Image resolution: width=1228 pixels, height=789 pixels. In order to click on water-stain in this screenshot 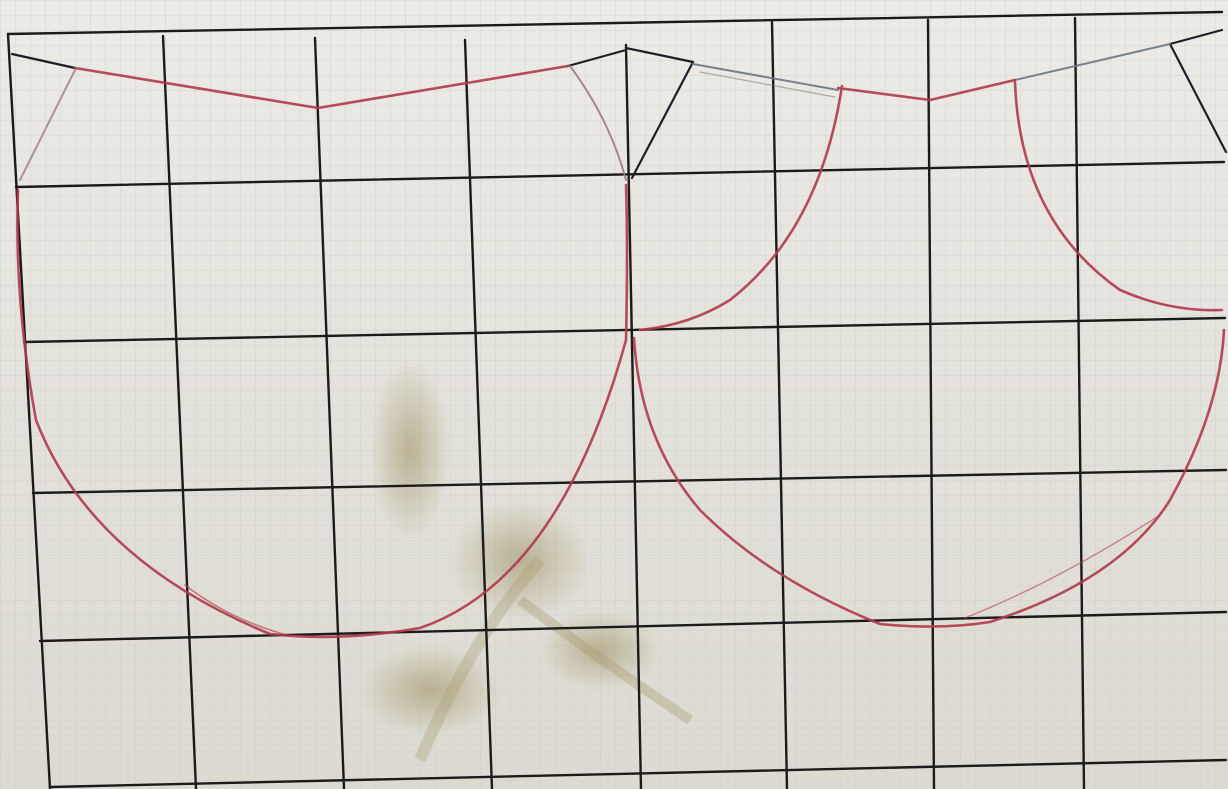, I will do `click(526, 561)`.